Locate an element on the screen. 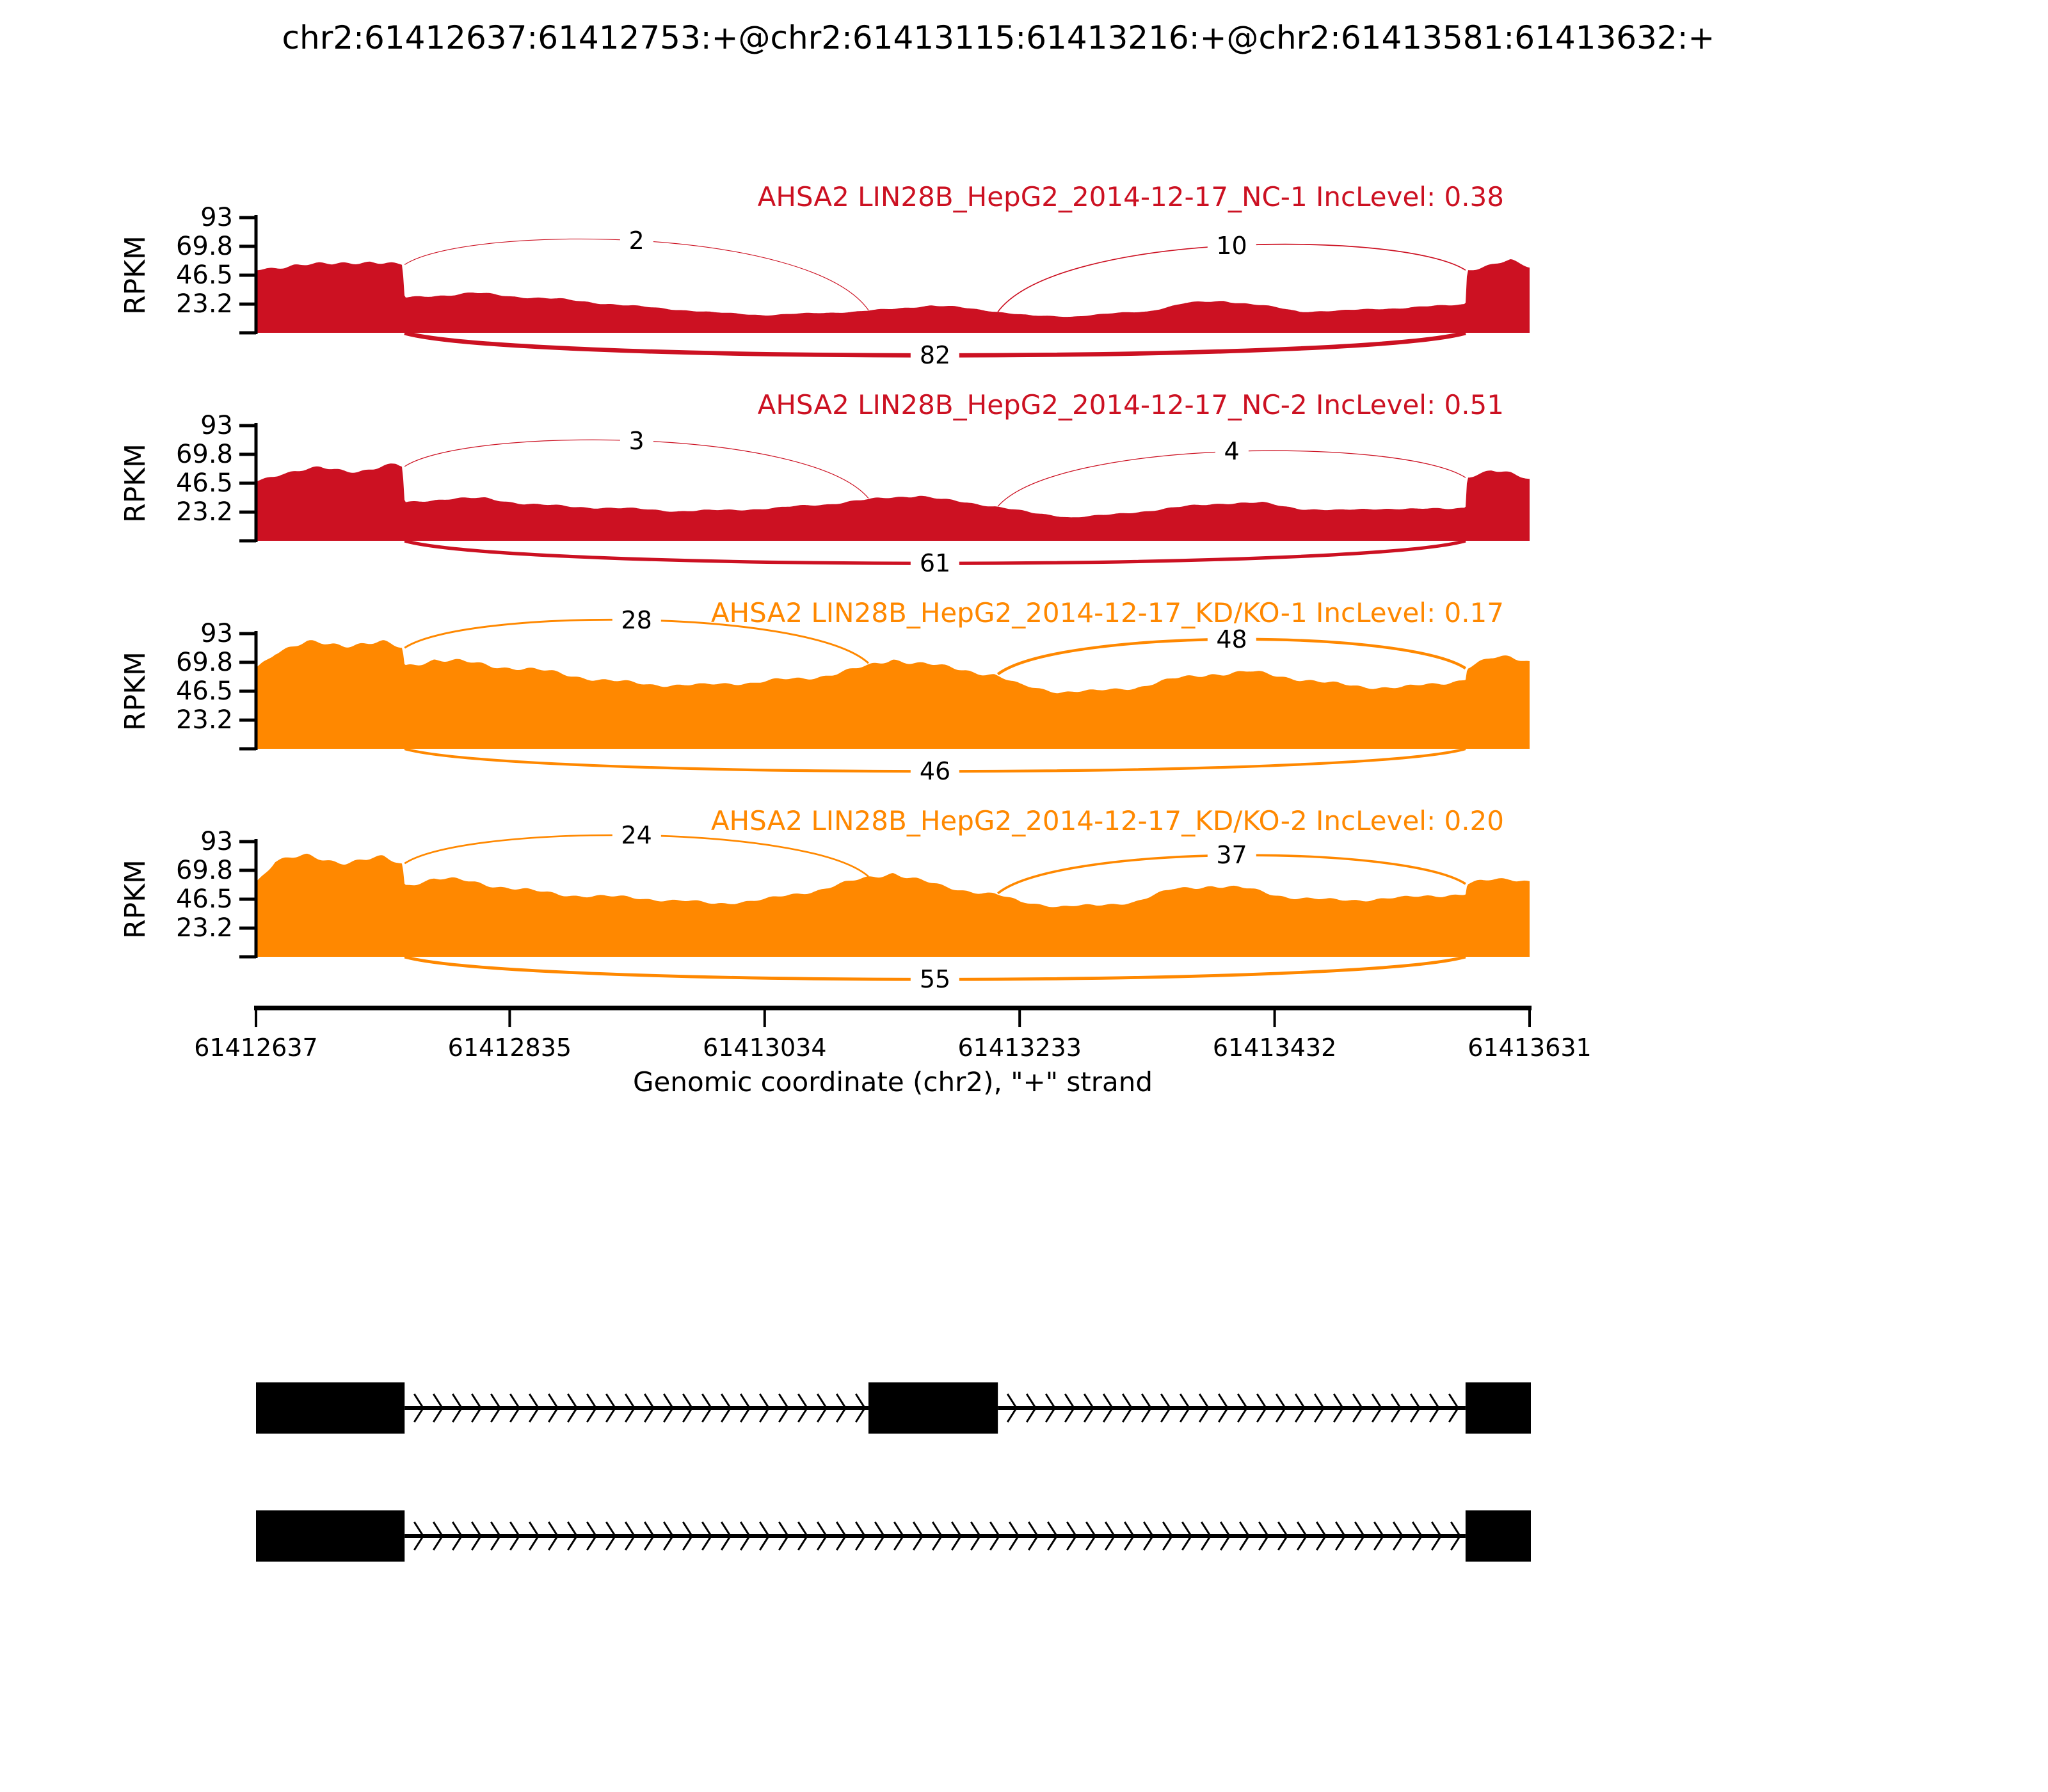  junction-count: 28 is located at coordinates (636, 620).